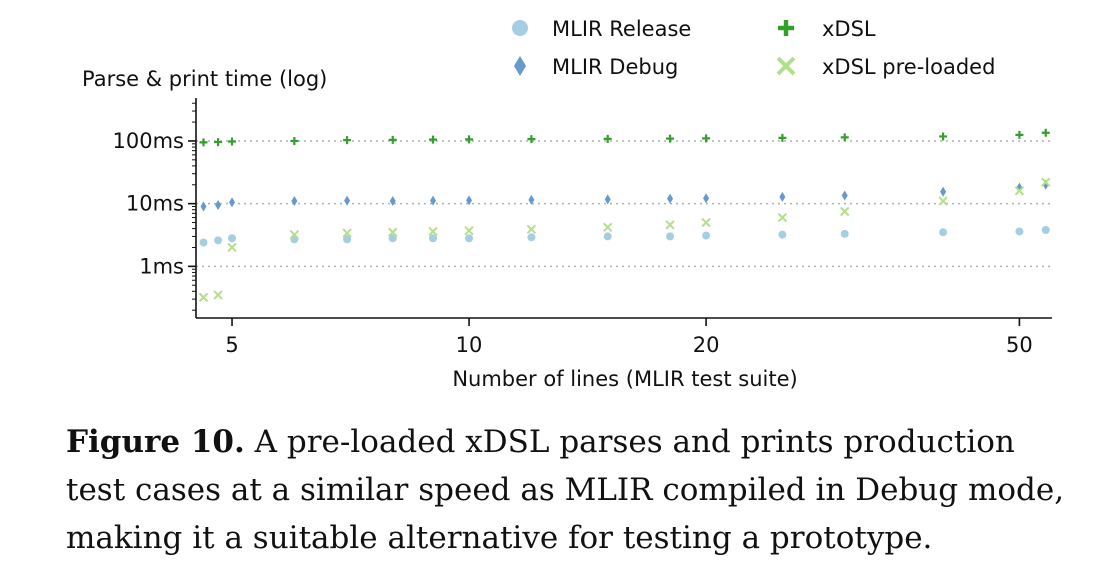 Image resolution: width=1098 pixels, height=588 pixels. What do you see at coordinates (469, 345) in the screenshot?
I see `x-tick-label: 10` at bounding box center [469, 345].